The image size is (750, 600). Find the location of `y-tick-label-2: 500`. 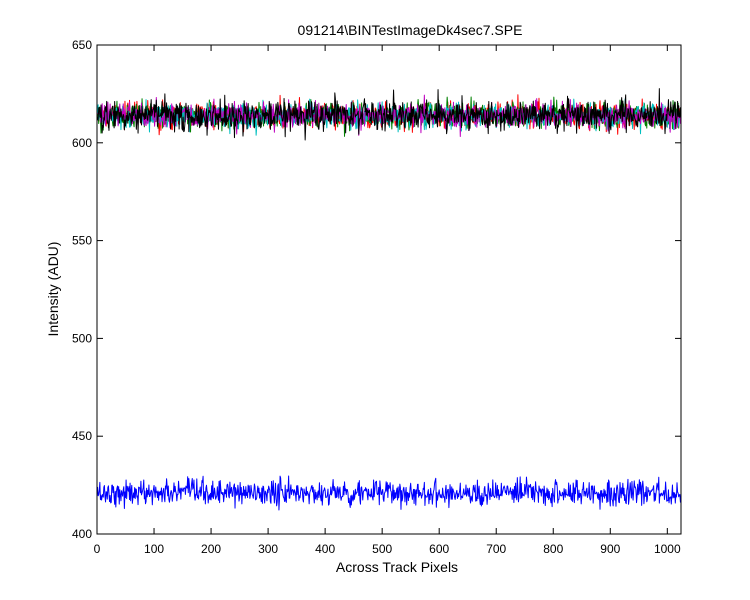

y-tick-label-2: 500 is located at coordinates (82, 338).